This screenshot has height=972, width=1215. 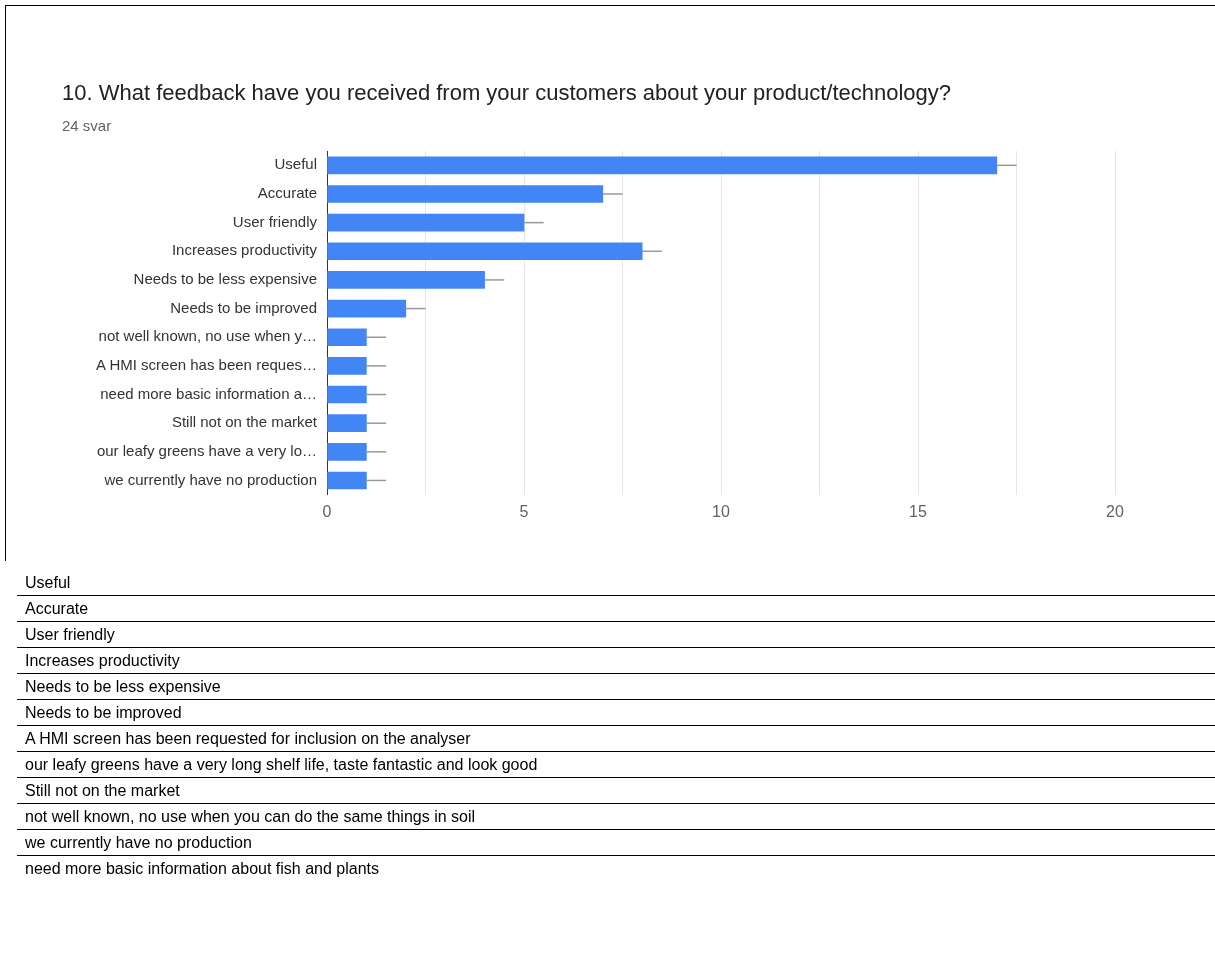 What do you see at coordinates (275, 221) in the screenshot?
I see `y-tick-label: User friendly` at bounding box center [275, 221].